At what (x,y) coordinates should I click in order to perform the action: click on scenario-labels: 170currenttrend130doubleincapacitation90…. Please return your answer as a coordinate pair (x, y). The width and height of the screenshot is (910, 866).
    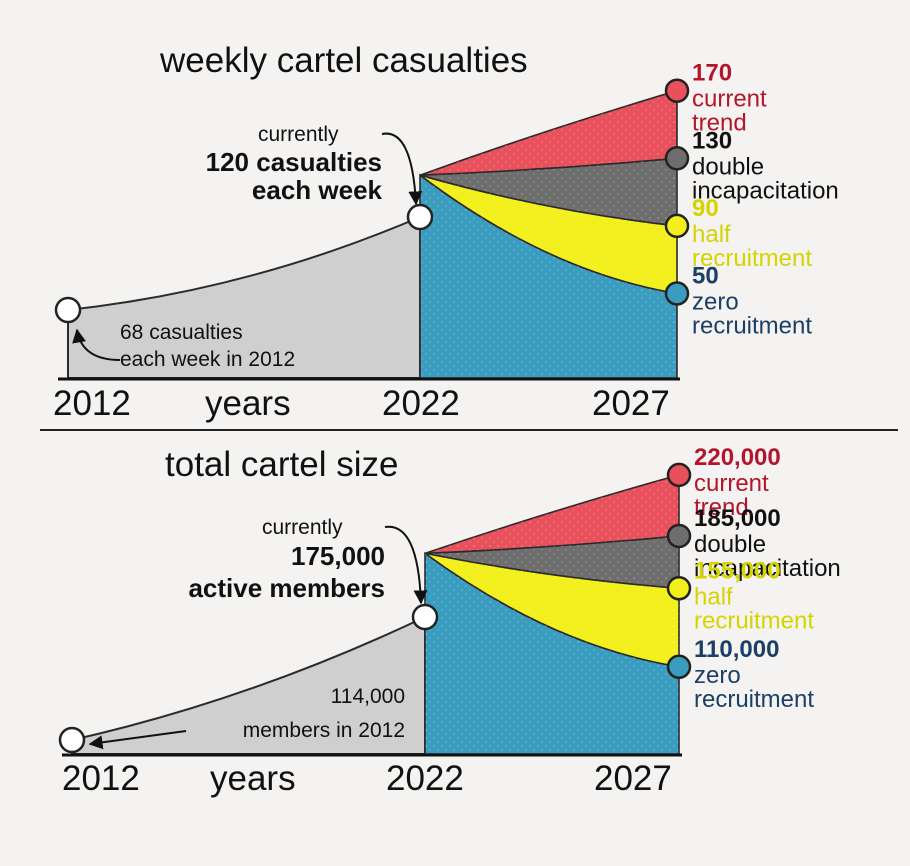
    Looking at the image, I should click on (765, 200).